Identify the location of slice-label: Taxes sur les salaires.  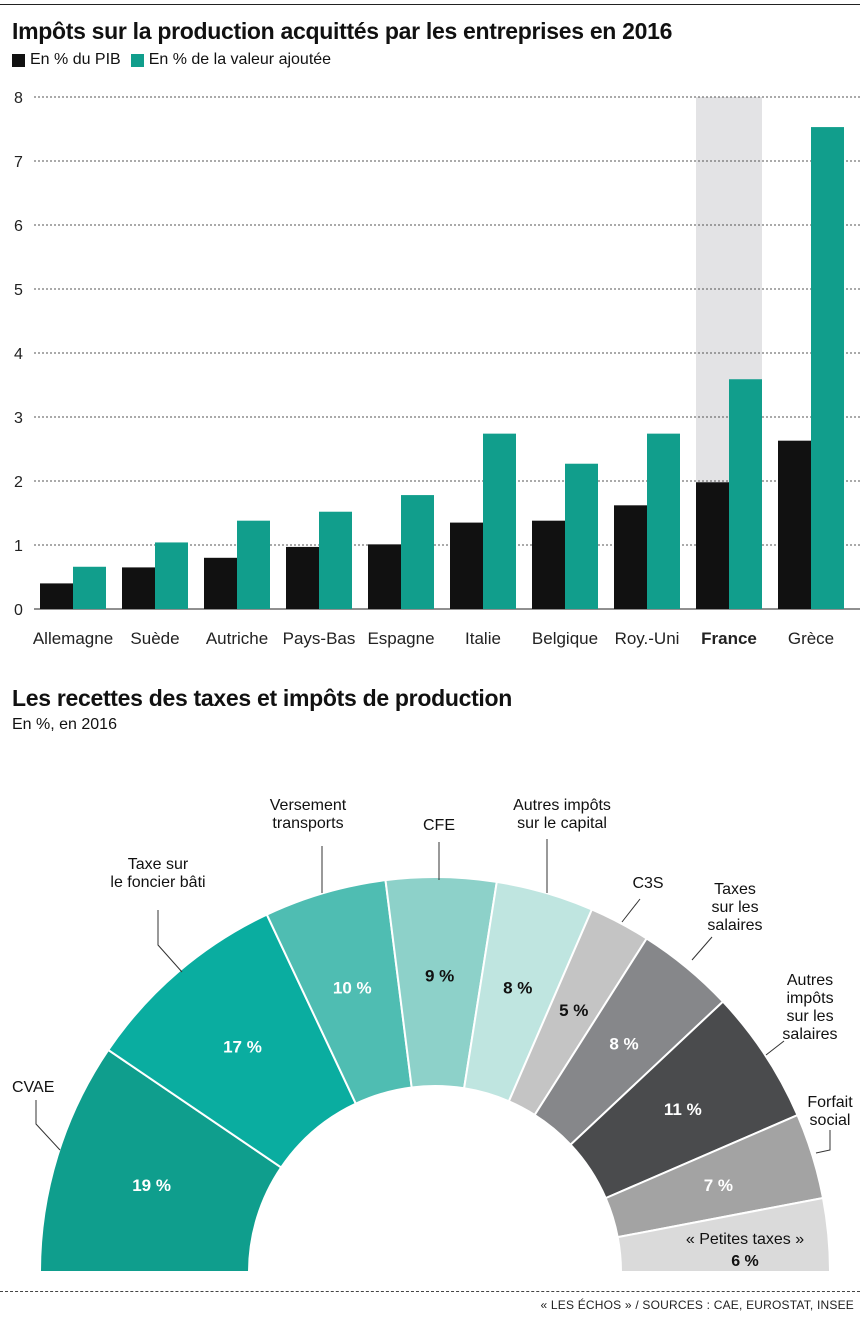
(734, 907).